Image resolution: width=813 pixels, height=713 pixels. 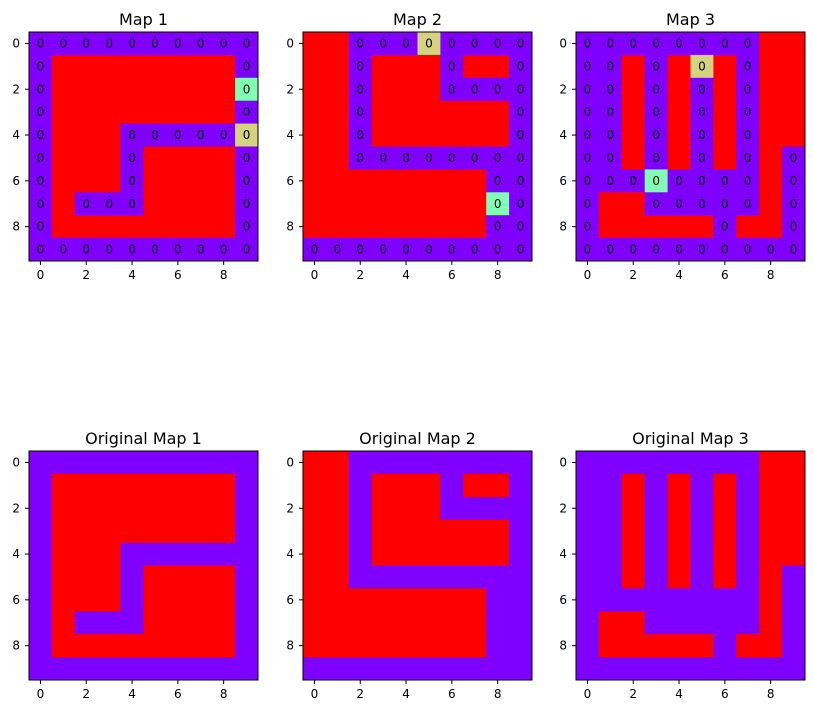 I want to click on y-tick-label: 0, so click(x=563, y=462).